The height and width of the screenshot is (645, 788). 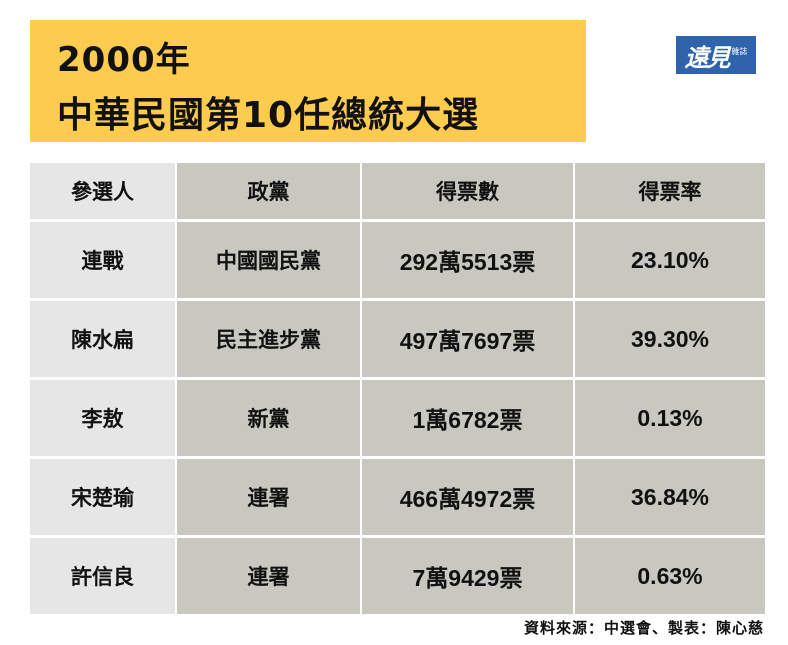 What do you see at coordinates (467, 260) in the screenshot?
I see `votes-cell: 292萬5513票` at bounding box center [467, 260].